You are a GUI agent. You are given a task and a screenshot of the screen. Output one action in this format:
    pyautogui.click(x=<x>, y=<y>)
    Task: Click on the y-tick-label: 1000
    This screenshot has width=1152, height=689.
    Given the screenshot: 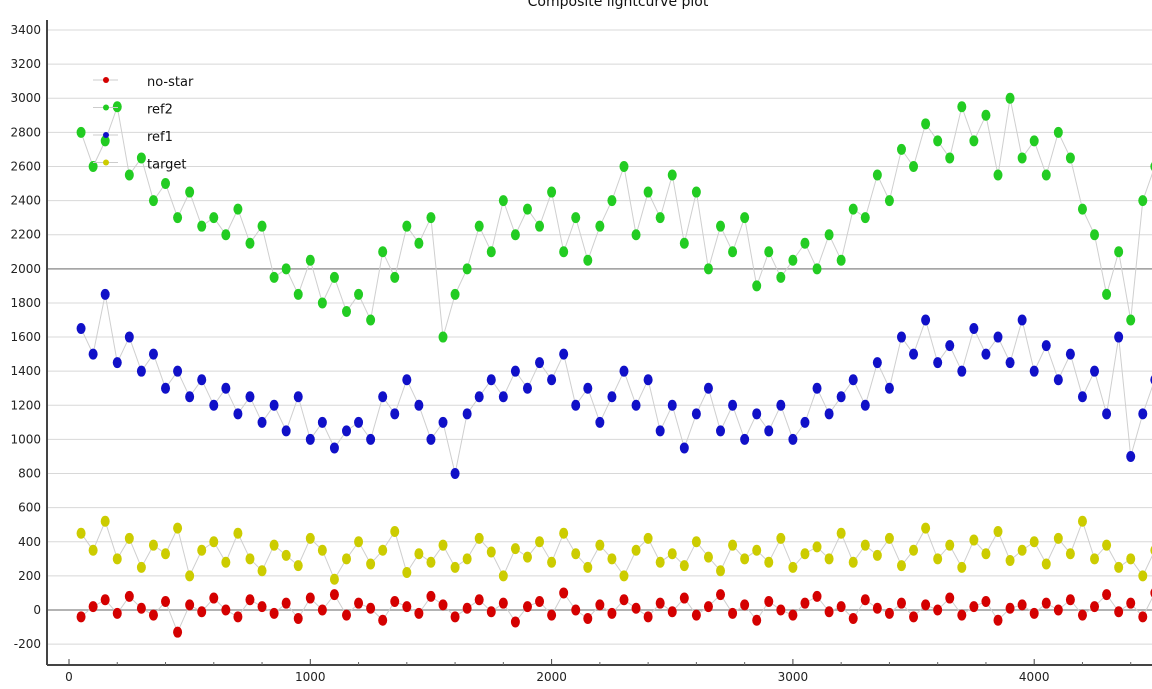 What is the action you would take?
    pyautogui.click(x=25, y=439)
    